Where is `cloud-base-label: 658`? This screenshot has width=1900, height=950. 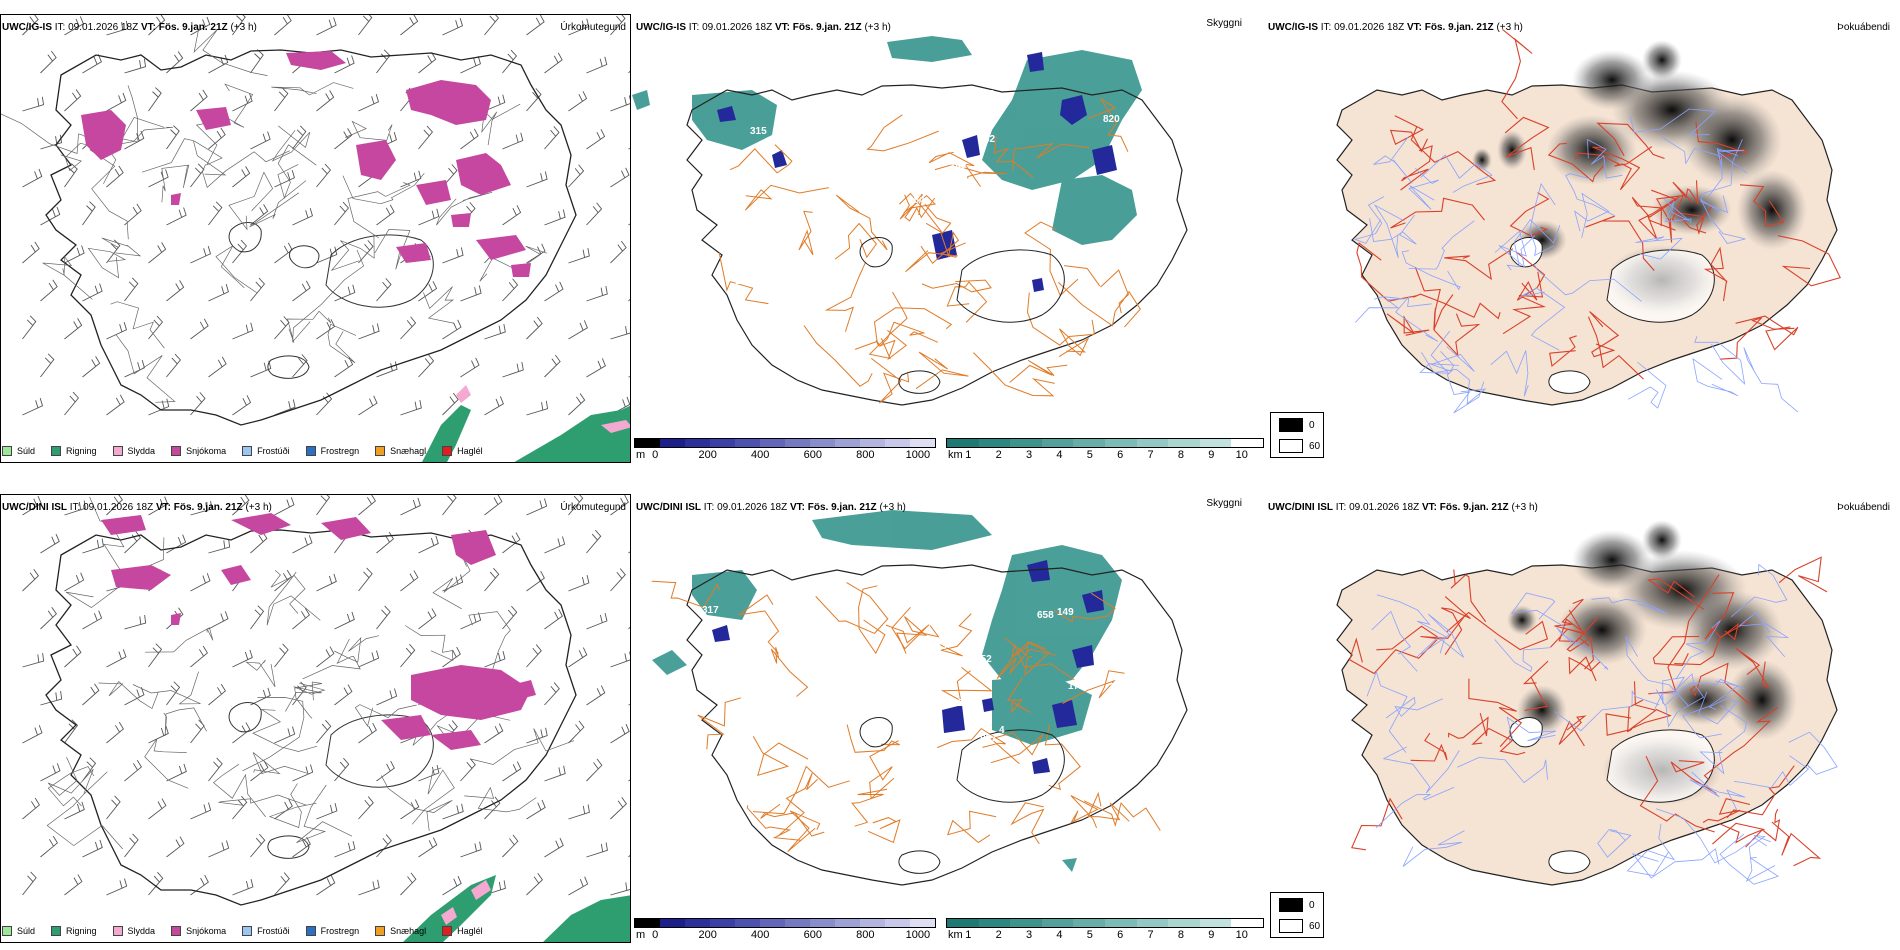 cloud-base-label: 658 is located at coordinates (1045, 615).